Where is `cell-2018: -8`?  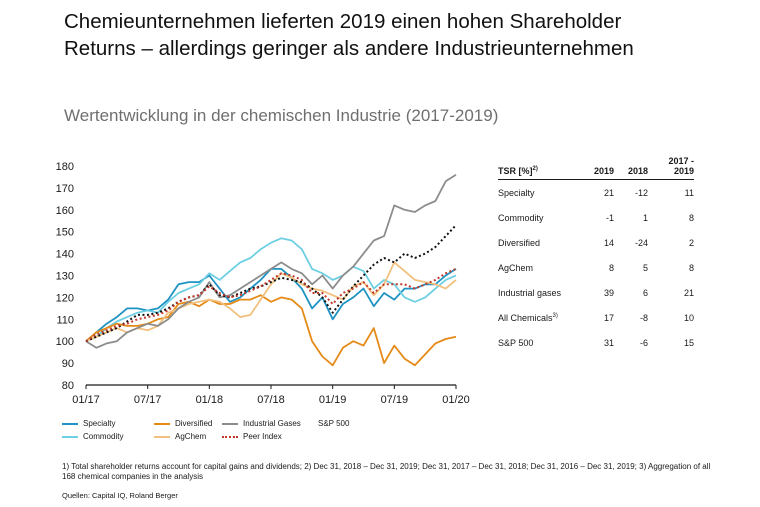
cell-2018: -8 is located at coordinates (643, 317).